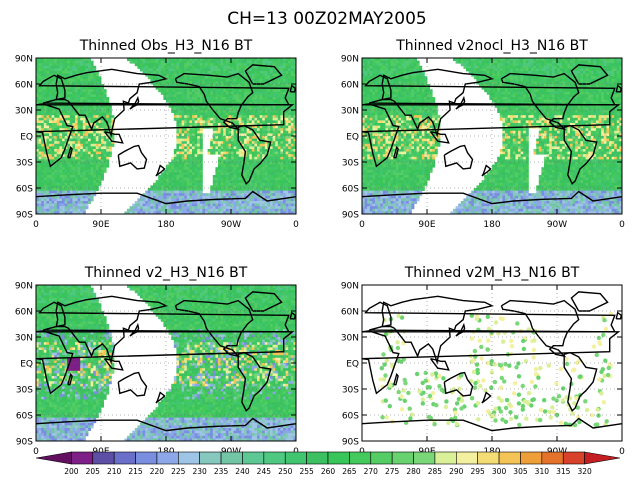 Image resolution: width=636 pixels, height=486 pixels. I want to click on colorbar-label: 215, so click(135, 471).